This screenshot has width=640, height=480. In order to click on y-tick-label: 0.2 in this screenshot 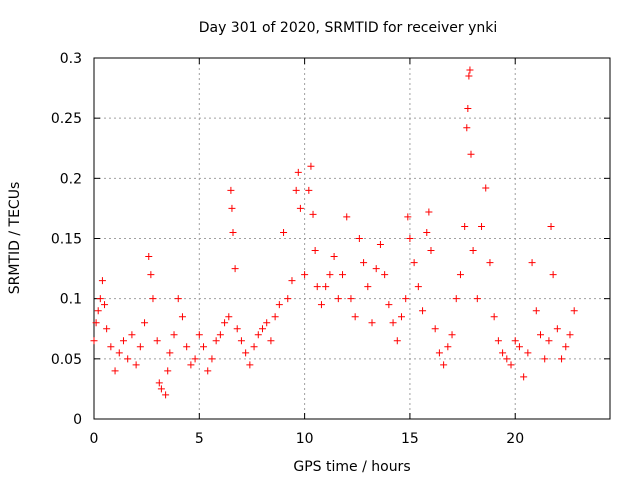, I will do `click(71, 179)`.